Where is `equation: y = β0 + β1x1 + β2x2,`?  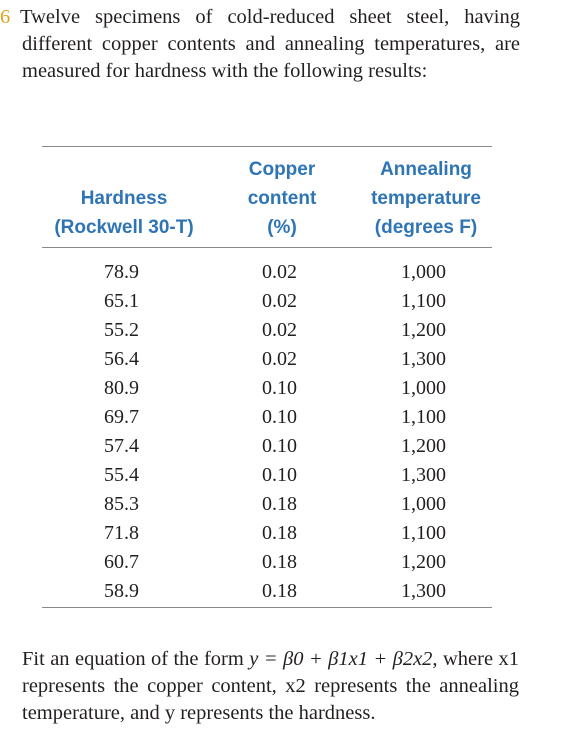 equation: y = β0 + β1x1 + β2x2, is located at coordinates (343, 659).